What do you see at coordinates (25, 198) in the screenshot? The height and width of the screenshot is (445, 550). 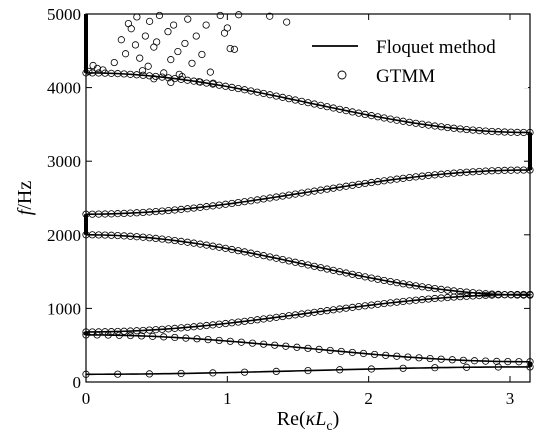 I see `y-axis-label: f/Hz` at bounding box center [25, 198].